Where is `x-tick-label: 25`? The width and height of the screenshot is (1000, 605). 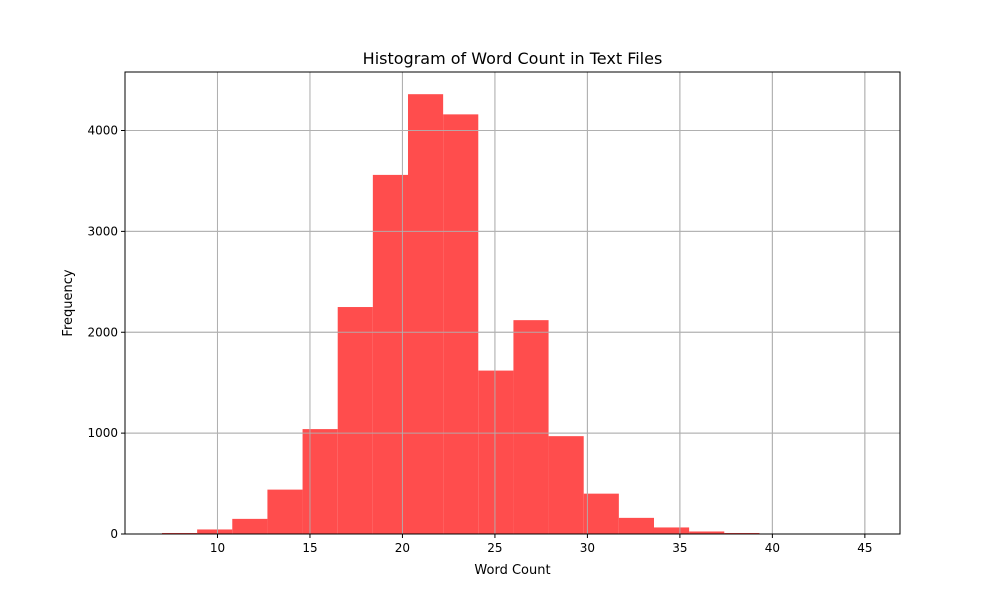 x-tick-label: 25 is located at coordinates (494, 548).